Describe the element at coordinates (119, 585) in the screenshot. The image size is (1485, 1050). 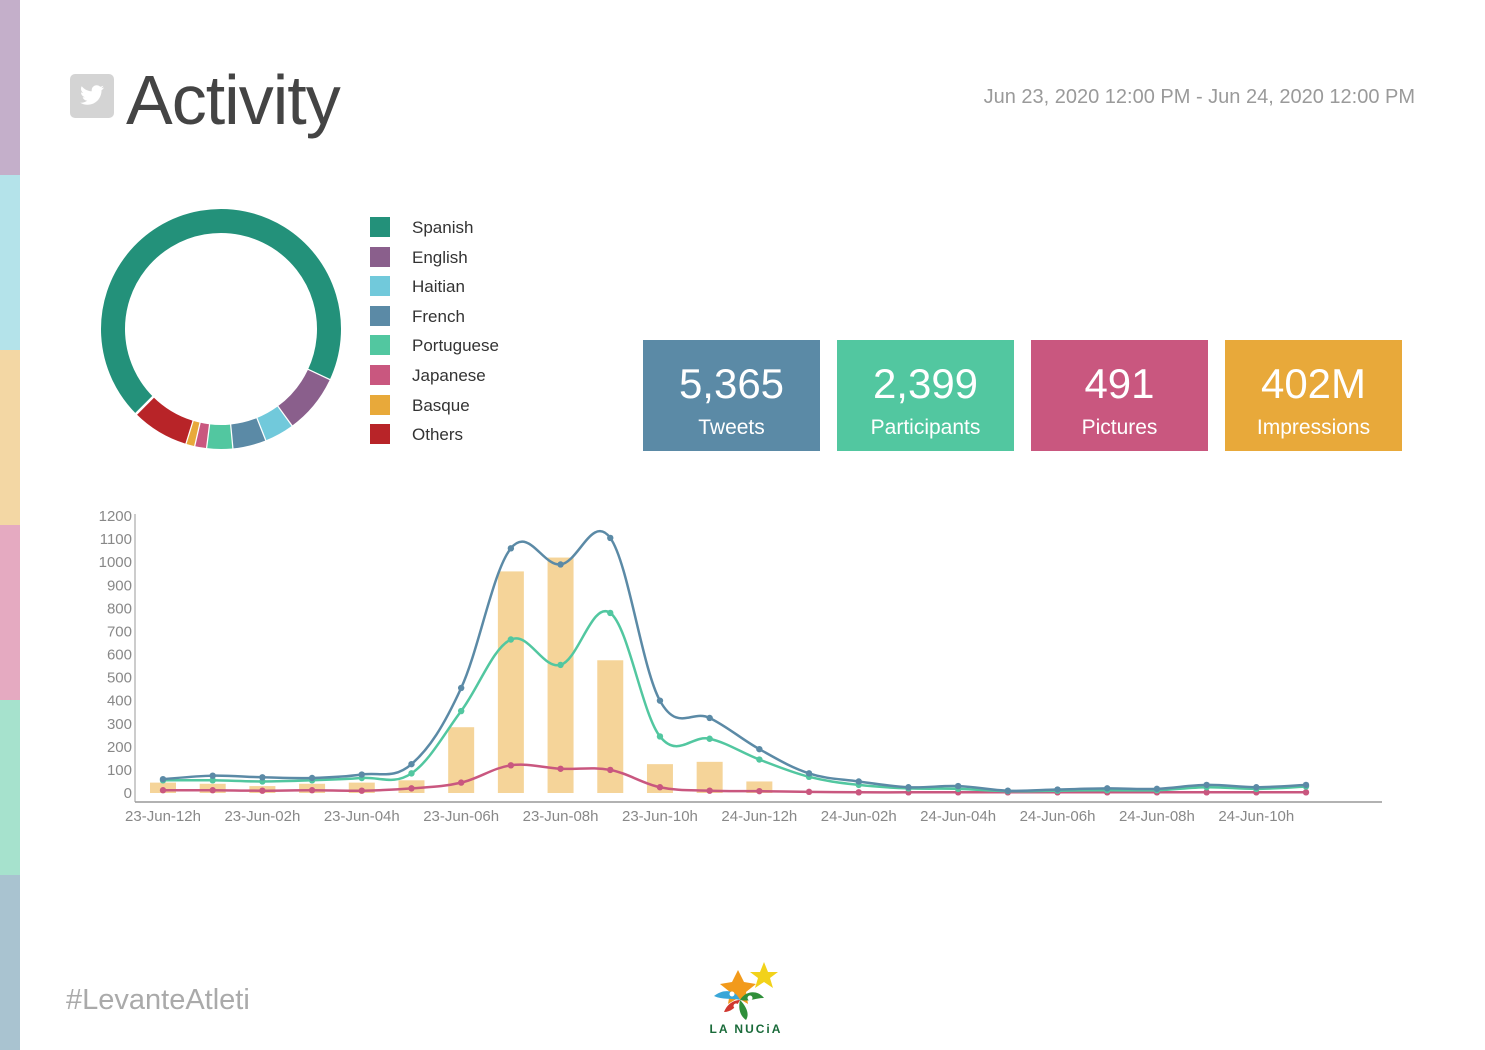
I see `y-tick-label: 900` at that location.